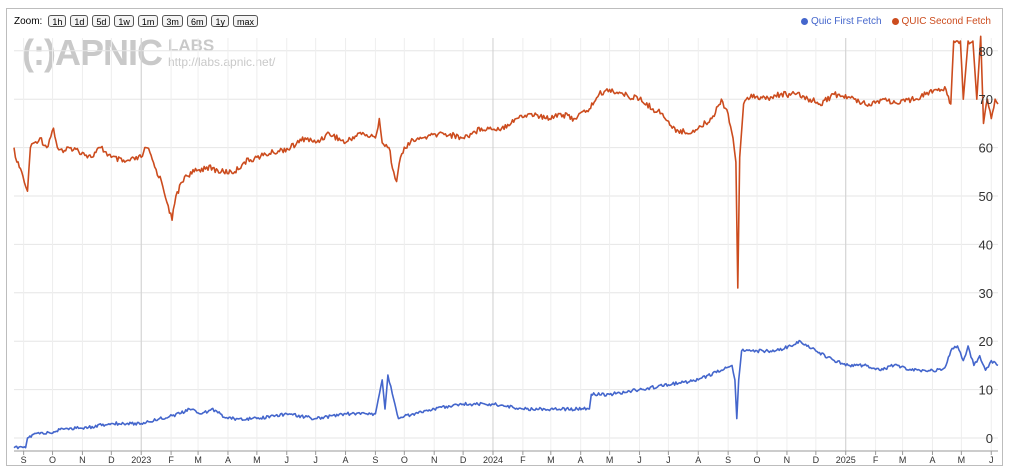  Describe the element at coordinates (141, 460) in the screenshot. I see `x-tick-label: 2023` at that location.